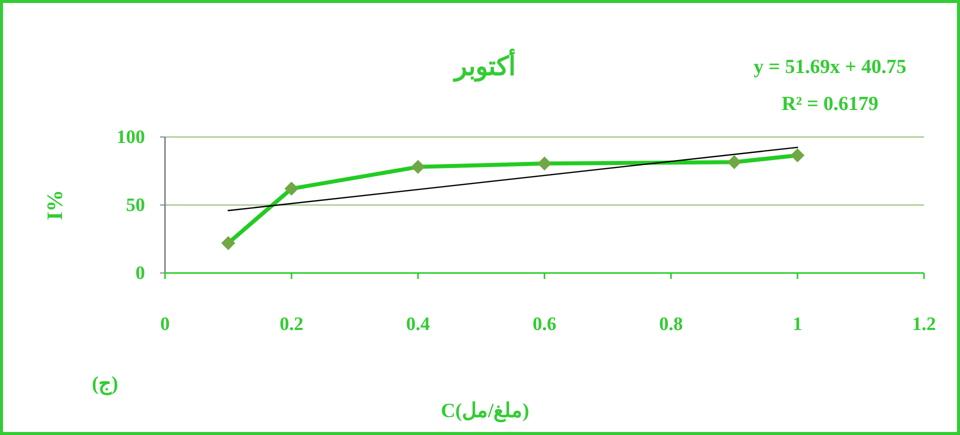  I want to click on y-tick-label: 0, so click(140, 273).